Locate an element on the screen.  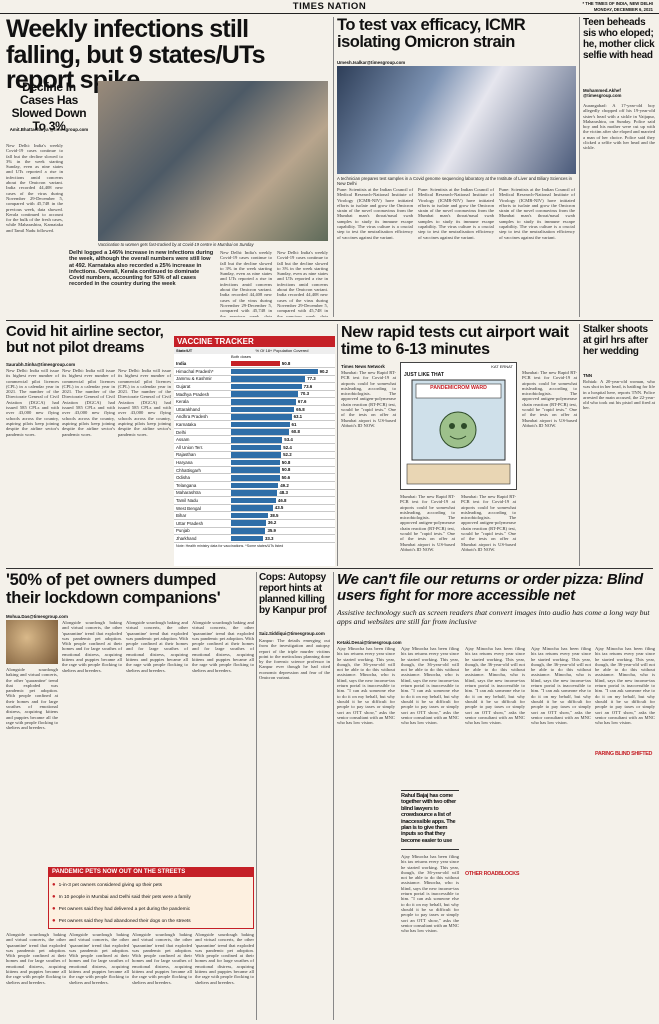
vaccine-row: Uttar Pradesh 36.2 is located at coordinates (254, 523).